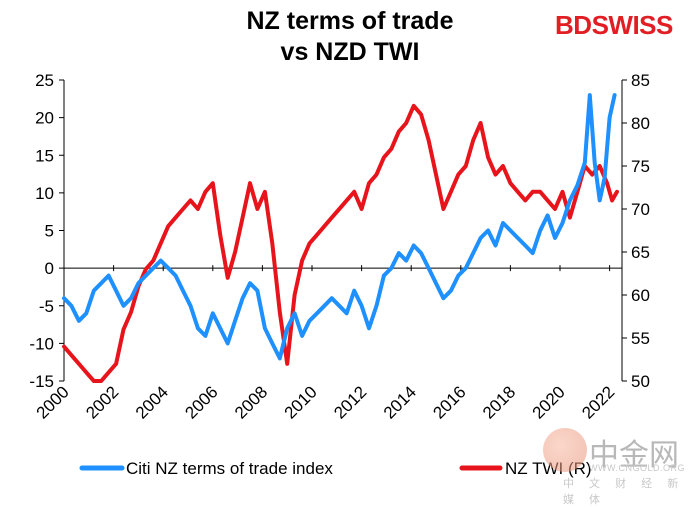 The image size is (700, 507). Describe the element at coordinates (301, 402) in the screenshot. I see `x-axis-tick-label: 2010` at that location.